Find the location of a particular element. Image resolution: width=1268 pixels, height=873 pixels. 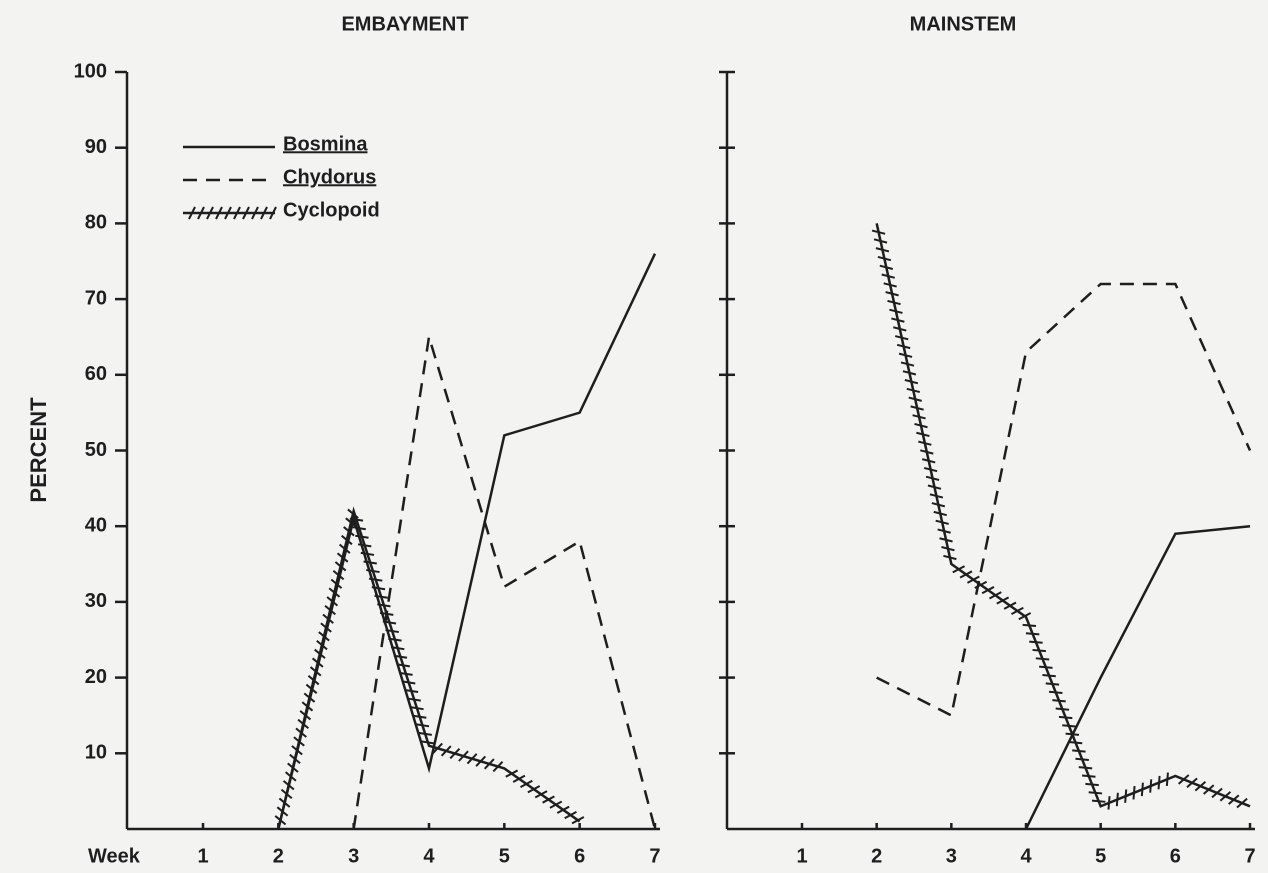

x-tick-label: 6 is located at coordinates (1175, 856).